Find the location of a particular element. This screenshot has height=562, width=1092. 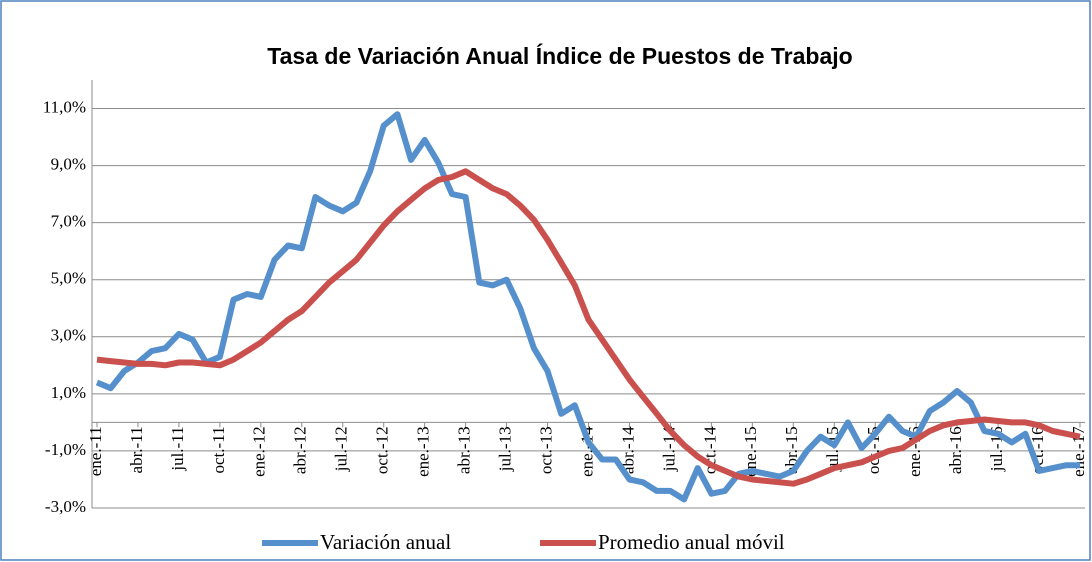

legend-label: Promedio anual móvil is located at coordinates (691, 542).